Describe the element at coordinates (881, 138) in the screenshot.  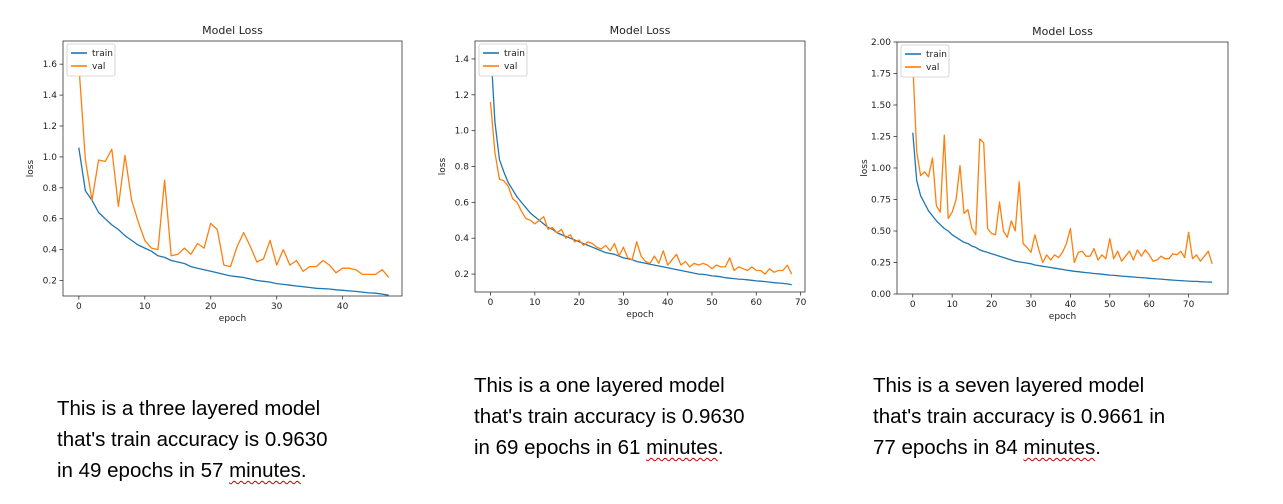
I see `y-tick-label: 1.25` at that location.